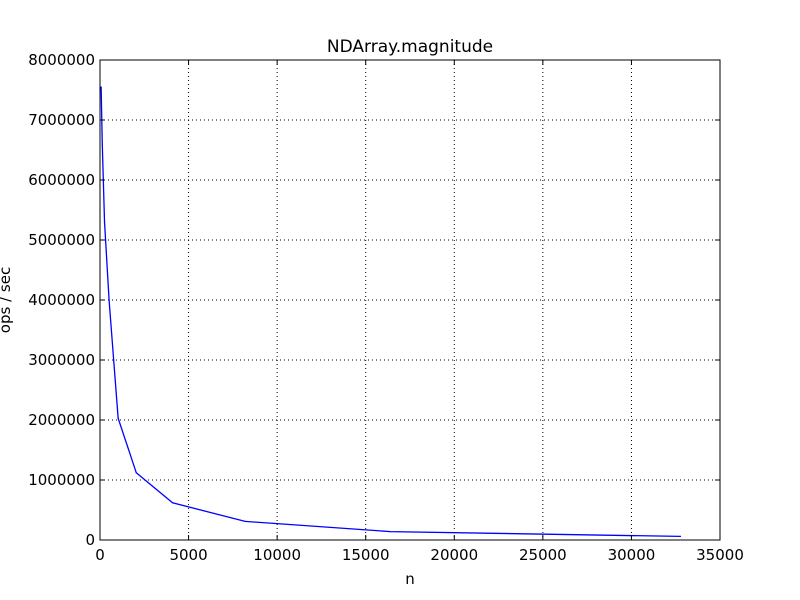 This screenshot has height=600, width=800. Describe the element at coordinates (61, 180) in the screenshot. I see `y-tick-label: 6000000` at that location.